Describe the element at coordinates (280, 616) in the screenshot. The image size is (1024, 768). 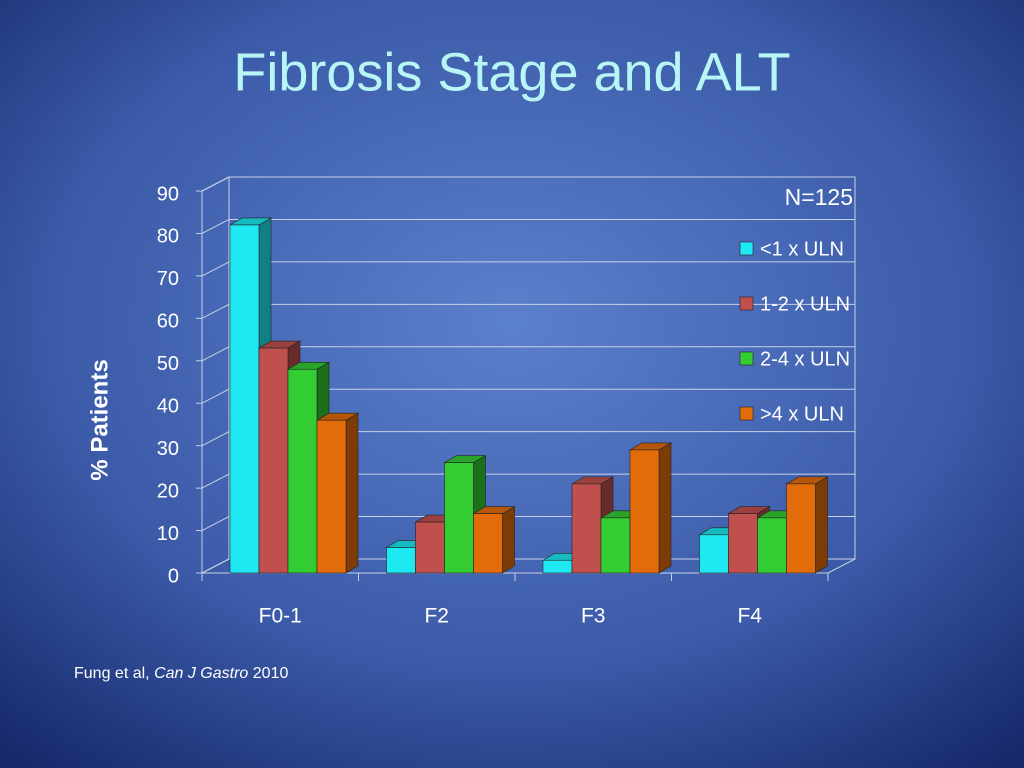
I see `x-tick-label: F0-1` at that location.